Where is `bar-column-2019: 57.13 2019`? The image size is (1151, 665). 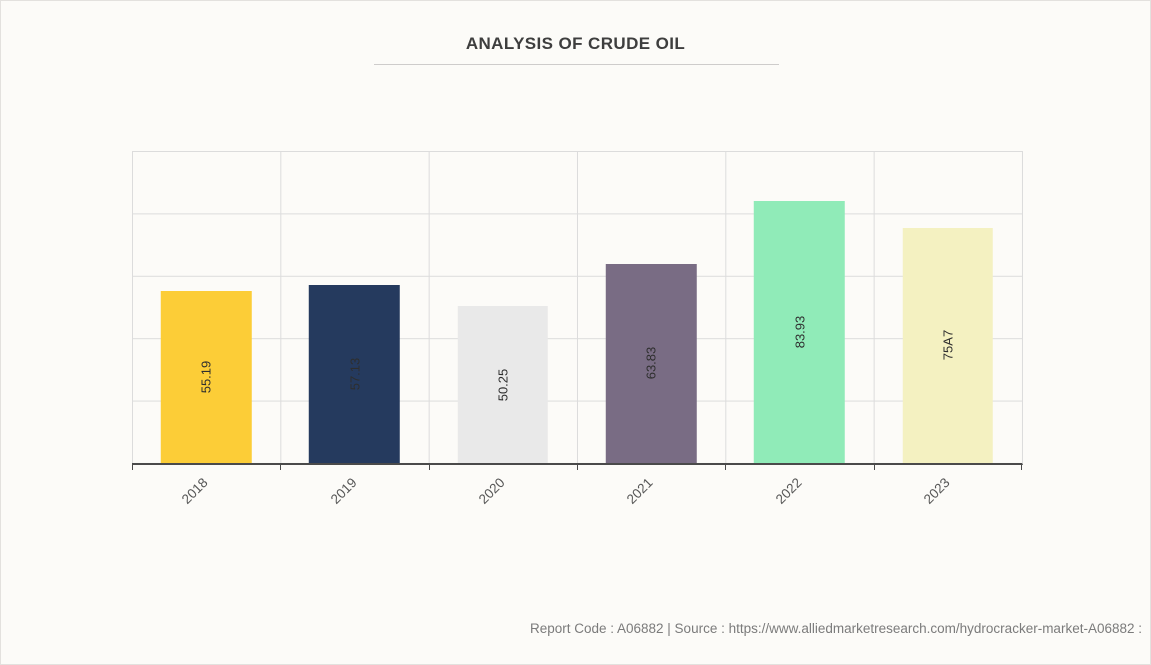
bar-column-2019: 57.13 2019 is located at coordinates (354, 329).